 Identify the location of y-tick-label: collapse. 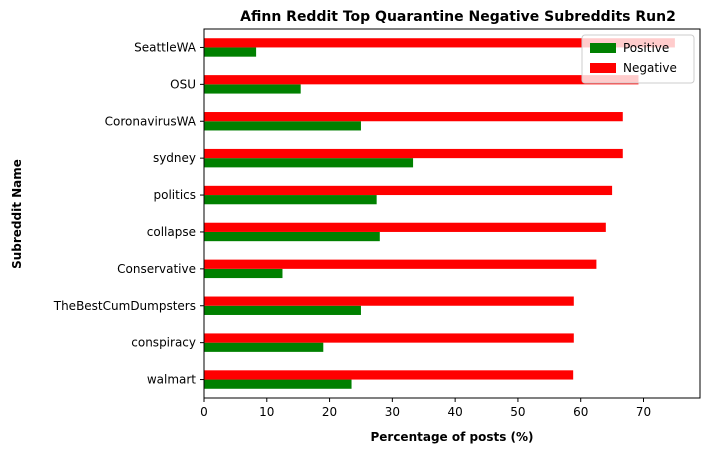
(171, 232).